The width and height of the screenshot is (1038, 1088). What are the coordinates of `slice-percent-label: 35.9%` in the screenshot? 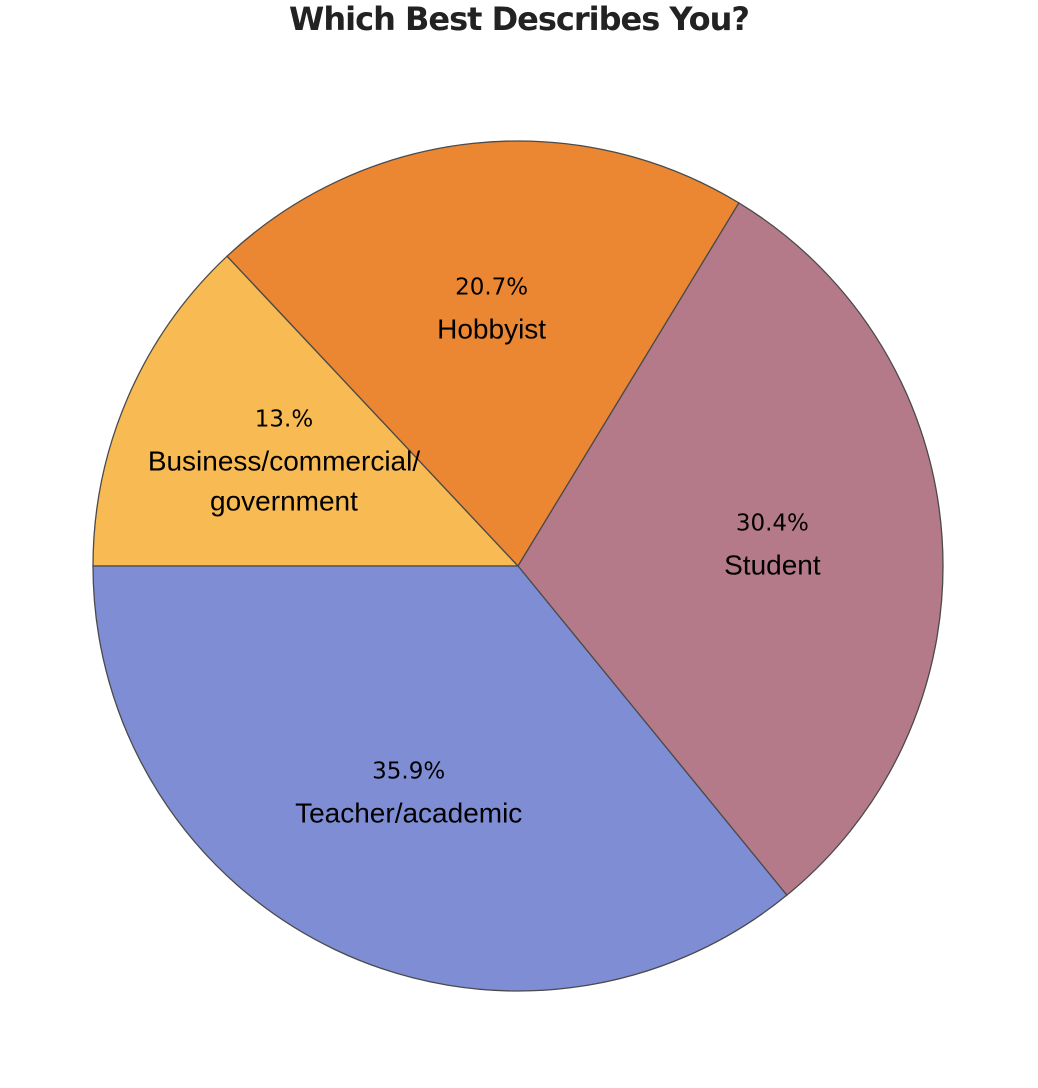 It's located at (408, 771).